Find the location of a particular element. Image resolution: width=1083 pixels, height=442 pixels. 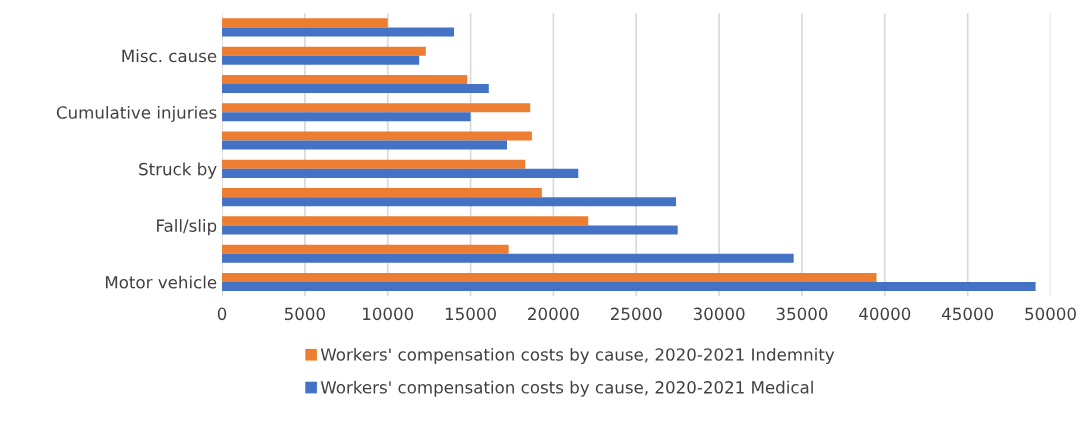

x-tick-label: 45000 is located at coordinates (967, 314).